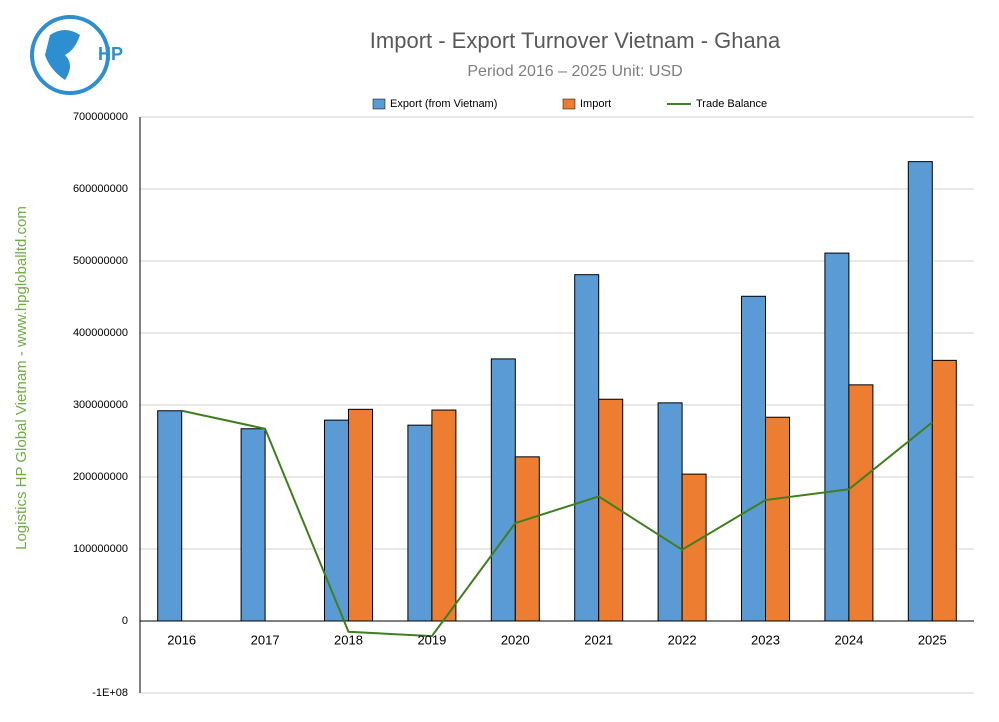 Image resolution: width=999 pixels, height=722 pixels. I want to click on x-tick-label: 2017, so click(265, 639).